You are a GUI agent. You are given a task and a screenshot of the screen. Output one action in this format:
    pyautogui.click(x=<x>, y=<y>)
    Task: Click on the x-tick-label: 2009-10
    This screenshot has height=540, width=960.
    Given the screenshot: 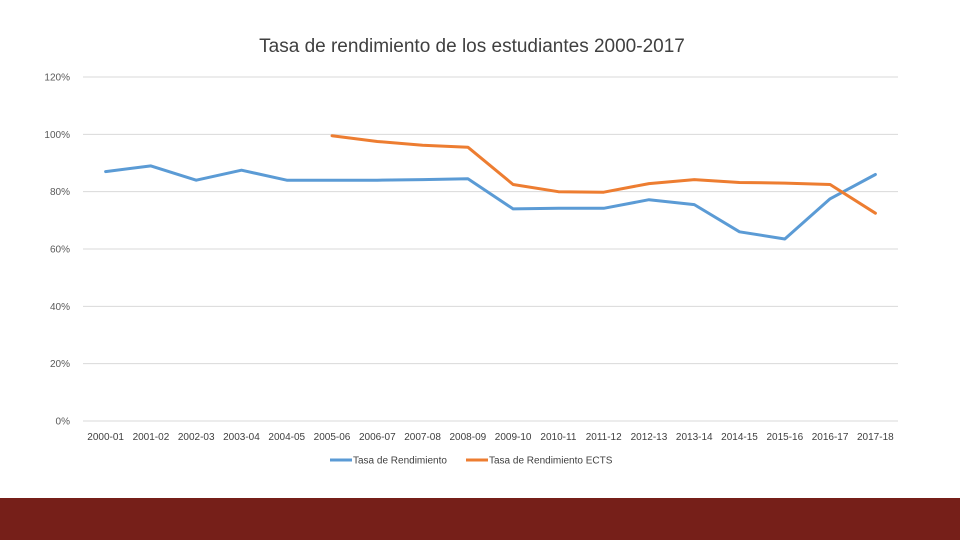 What is the action you would take?
    pyautogui.click(x=513, y=437)
    